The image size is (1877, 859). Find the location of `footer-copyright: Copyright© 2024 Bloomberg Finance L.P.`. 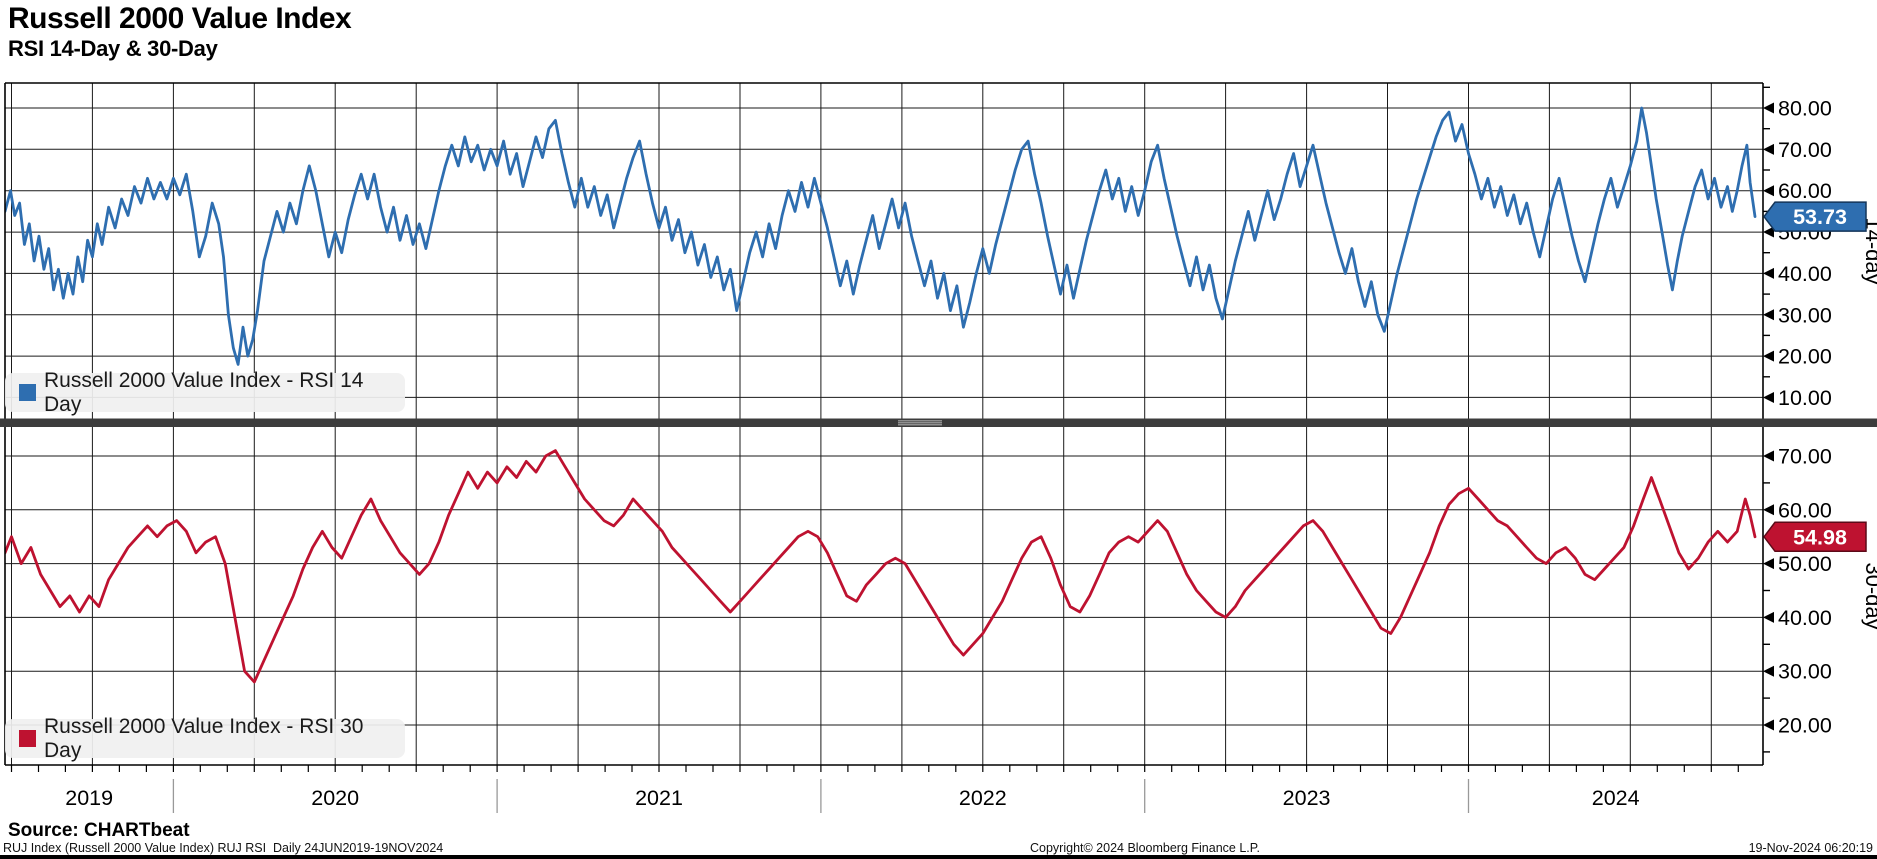

footer-copyright: Copyright© 2024 Bloomberg Finance L.P. is located at coordinates (1145, 848).